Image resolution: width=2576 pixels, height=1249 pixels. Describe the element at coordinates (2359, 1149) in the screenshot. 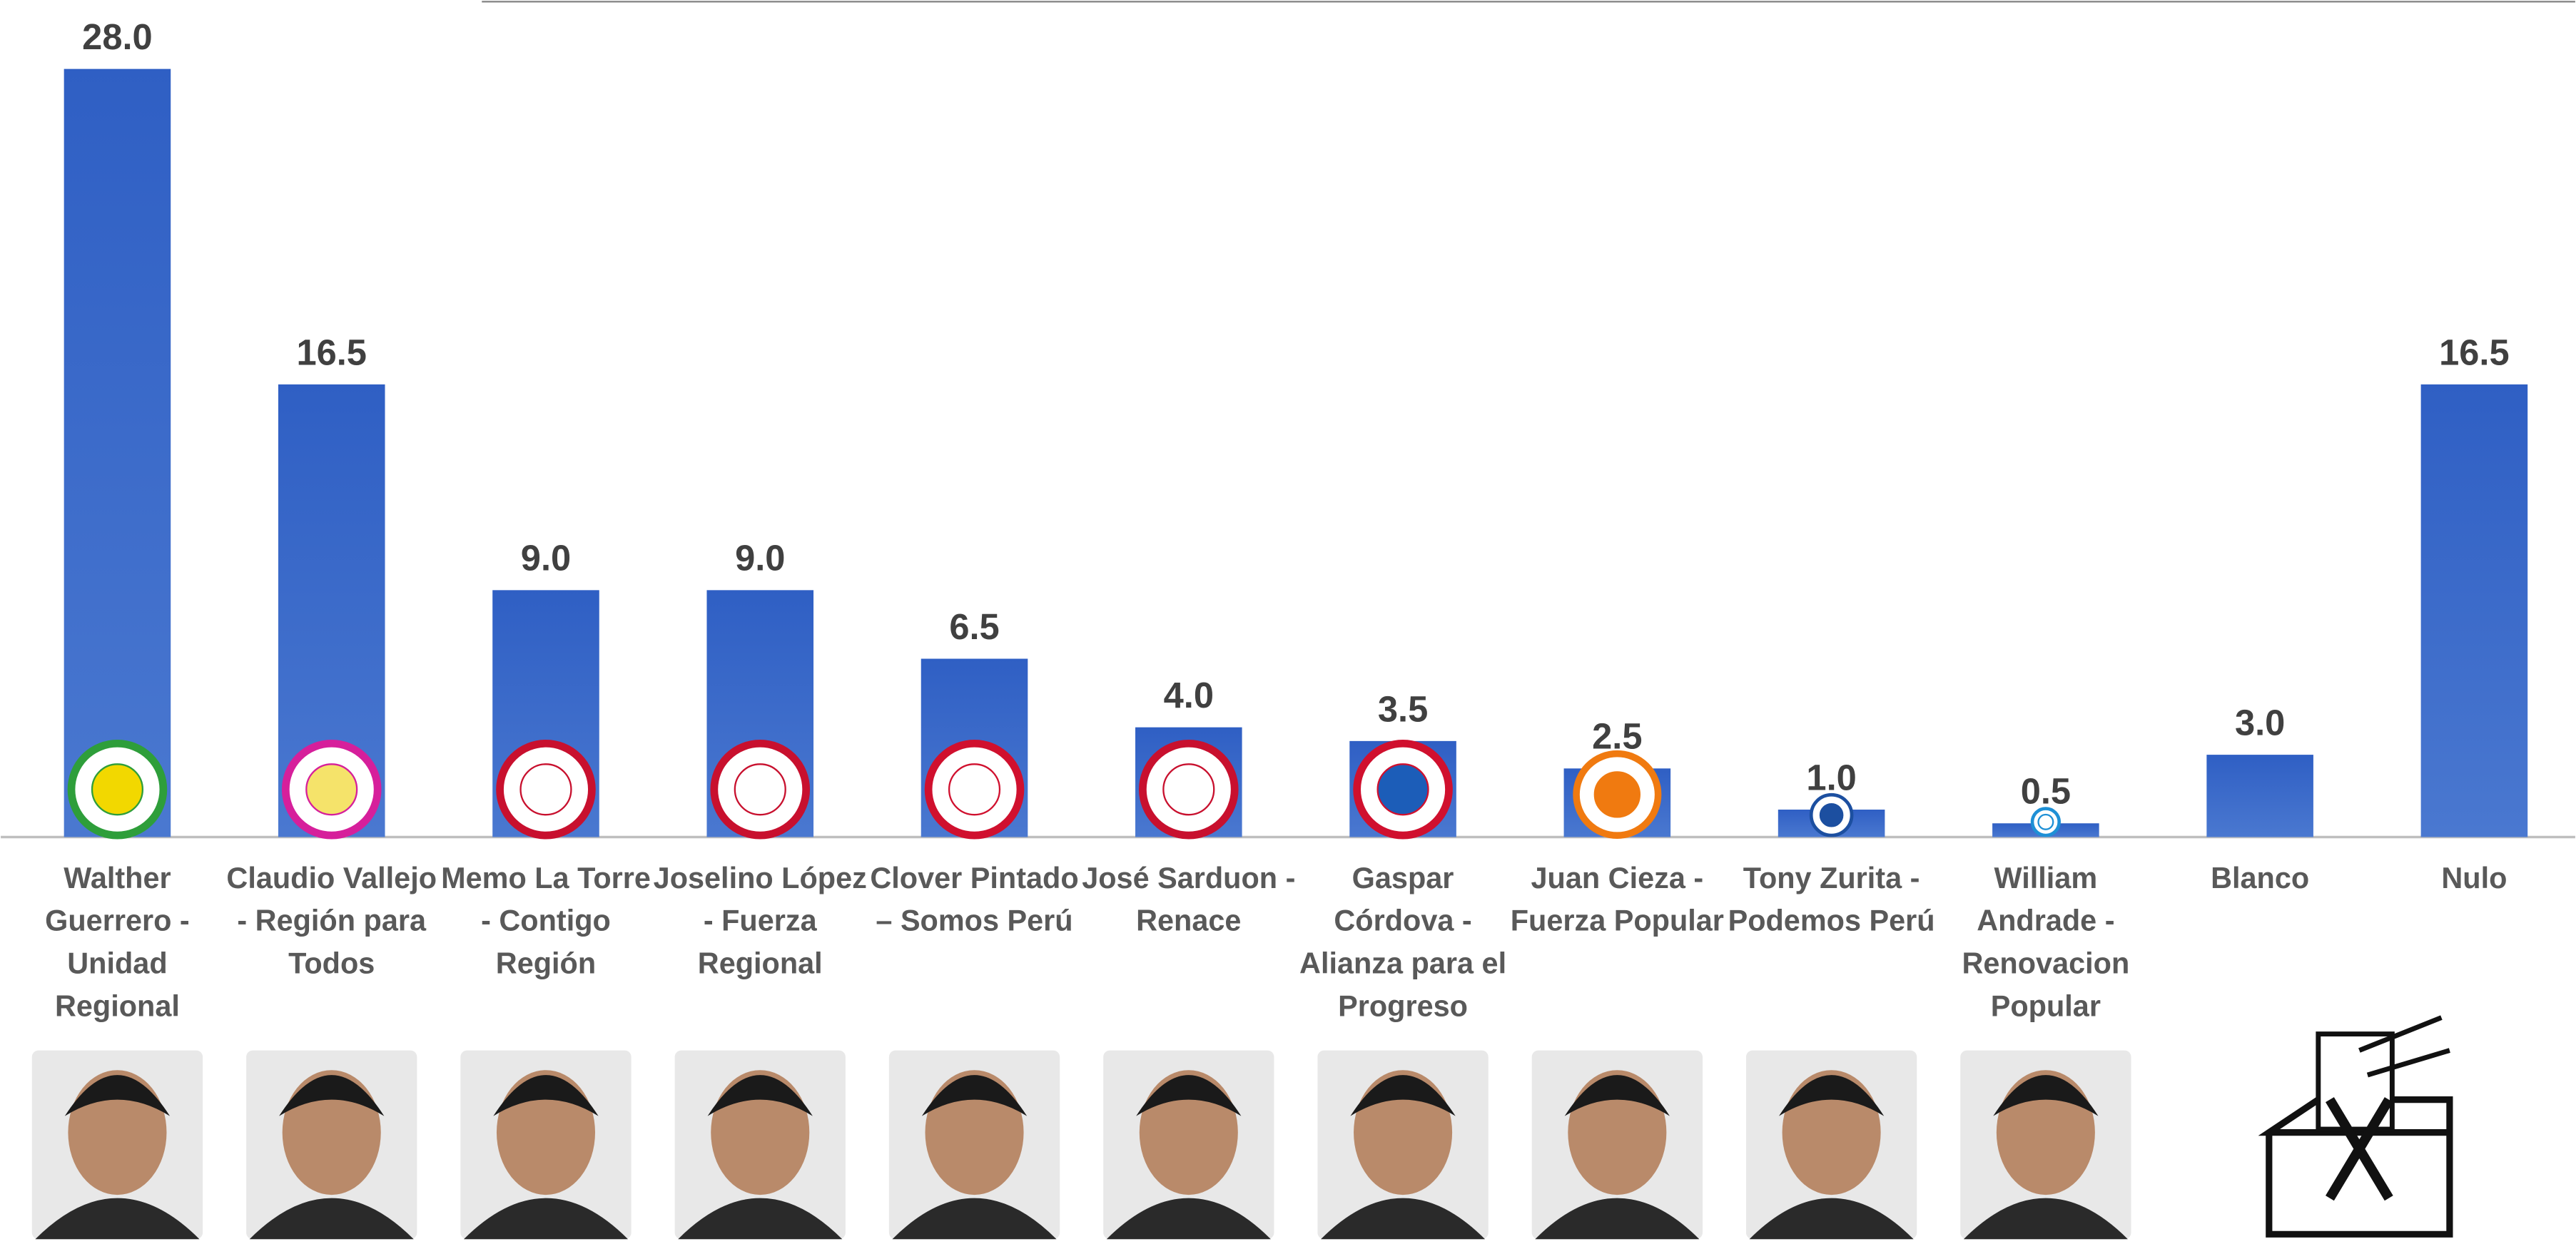

I see `ballot-cross` at that location.